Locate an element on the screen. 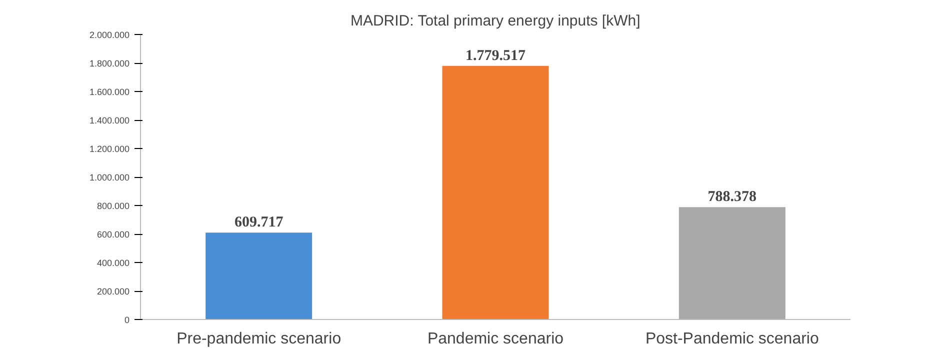 The image size is (950, 350). y-tick-label: 600.000 is located at coordinates (113, 235).